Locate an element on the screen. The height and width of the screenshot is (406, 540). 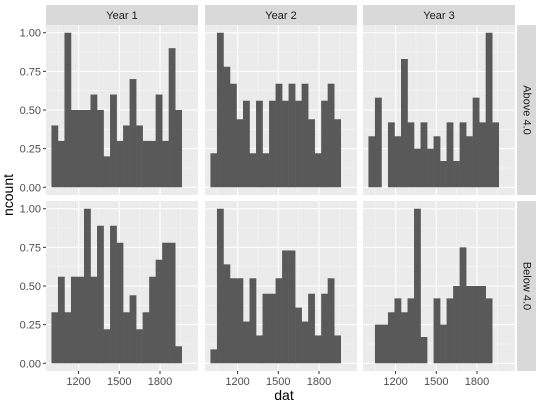
strip-col-label: Year 1 is located at coordinates (121, 16).